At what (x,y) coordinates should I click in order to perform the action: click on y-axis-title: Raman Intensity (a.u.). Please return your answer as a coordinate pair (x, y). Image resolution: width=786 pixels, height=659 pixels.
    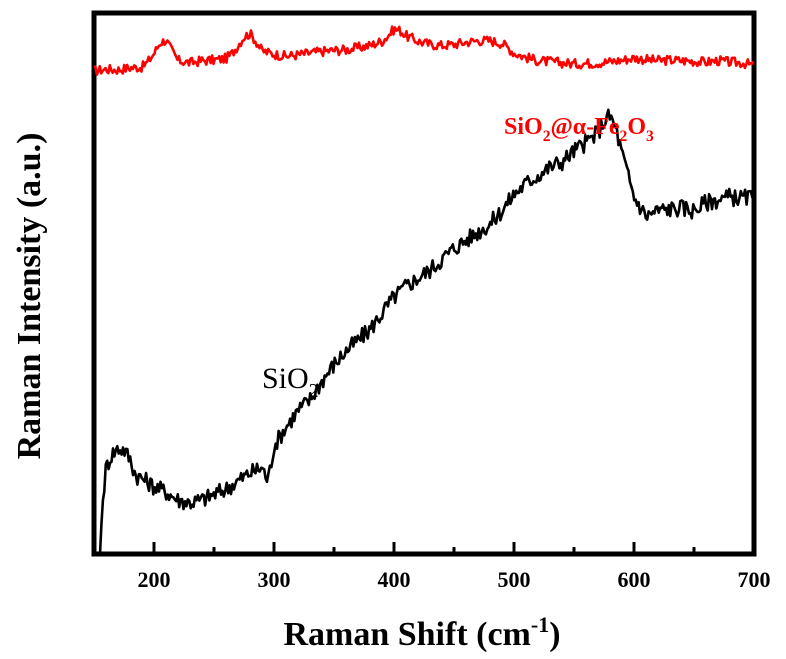
    Looking at the image, I should click on (29, 296).